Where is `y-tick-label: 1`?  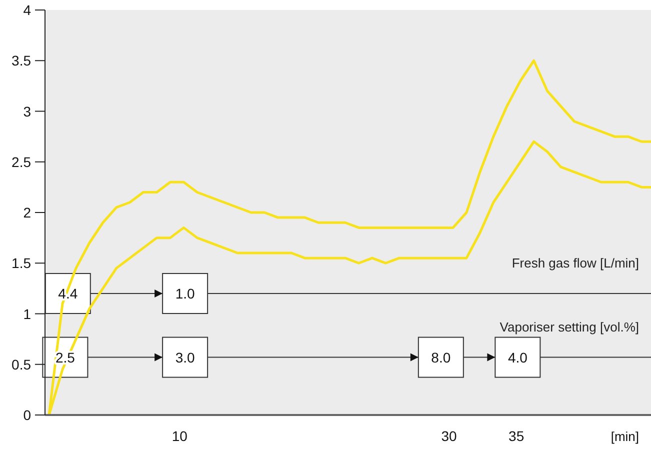 y-tick-label: 1 is located at coordinates (27, 314).